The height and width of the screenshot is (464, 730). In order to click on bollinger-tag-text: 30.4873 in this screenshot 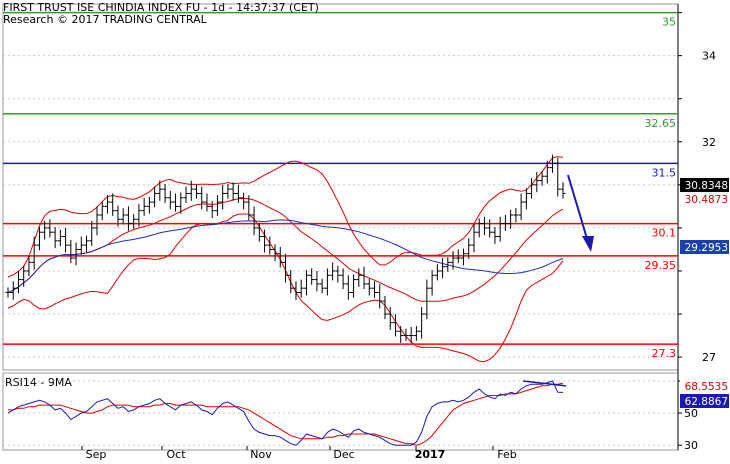, I will do `click(706, 200)`.